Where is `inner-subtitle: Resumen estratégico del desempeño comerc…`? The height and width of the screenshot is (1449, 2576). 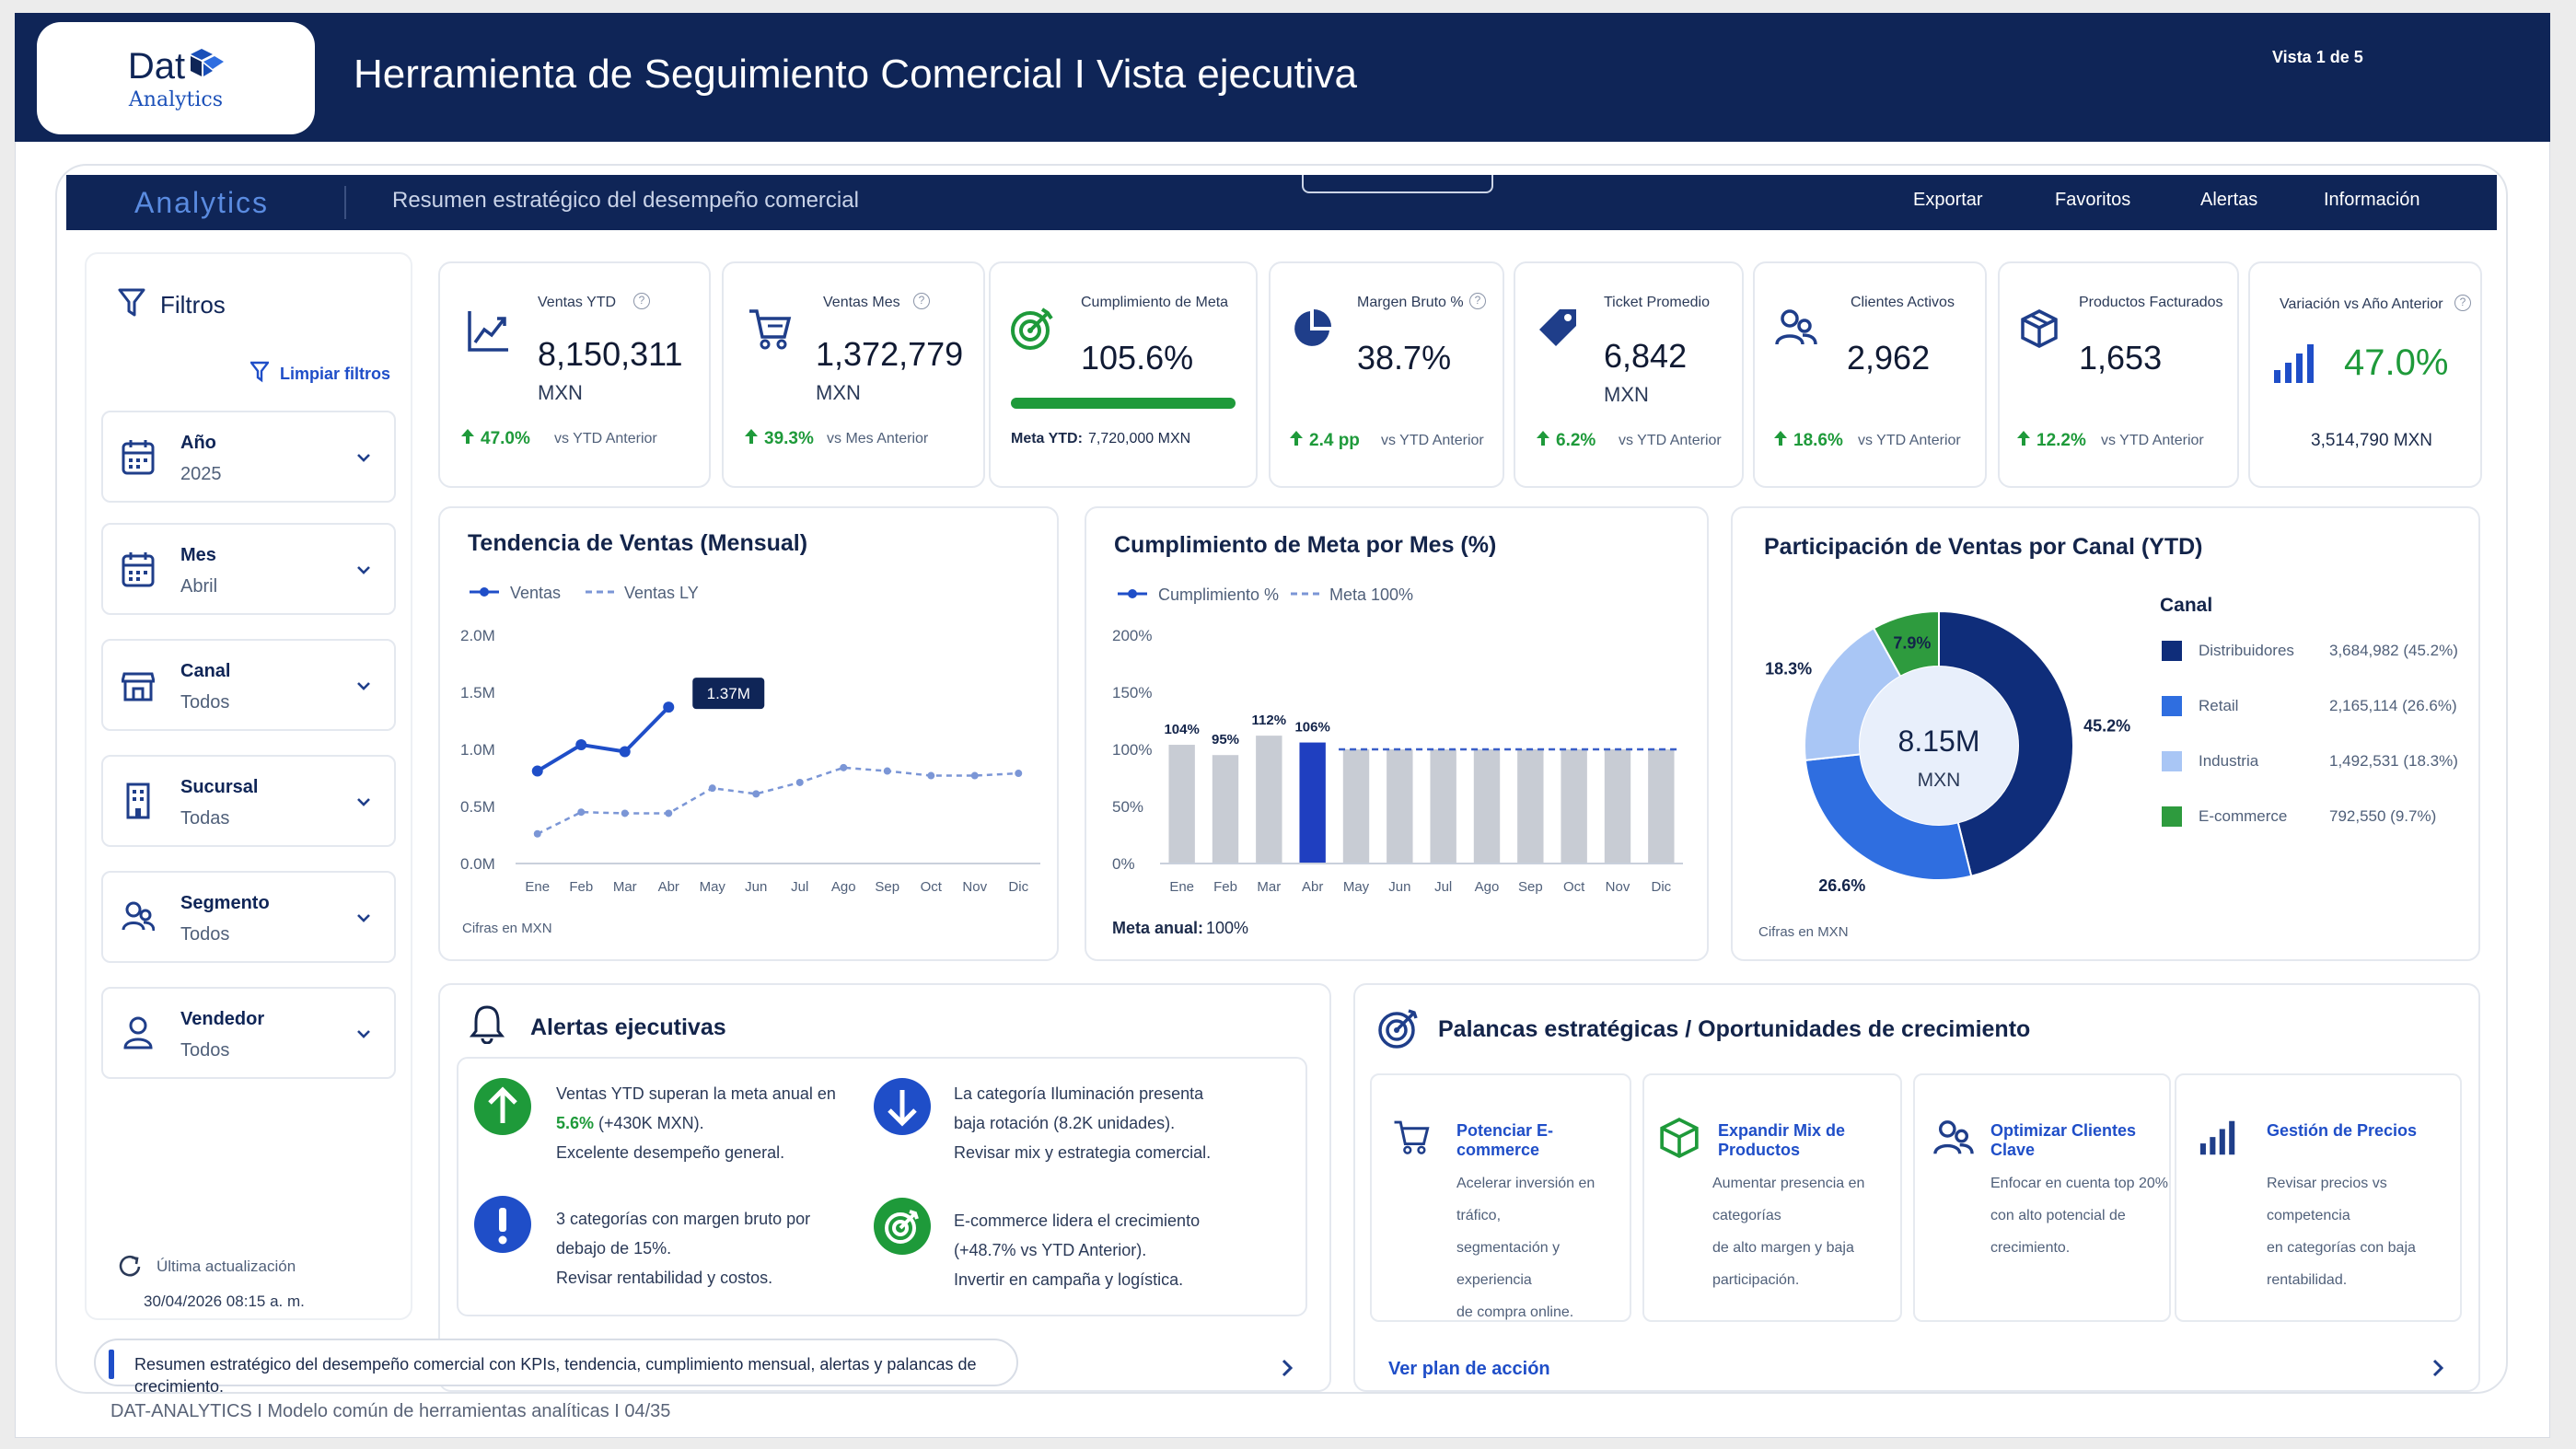
inner-subtitle: Resumen estratégico del desempeño comerc… is located at coordinates (625, 201).